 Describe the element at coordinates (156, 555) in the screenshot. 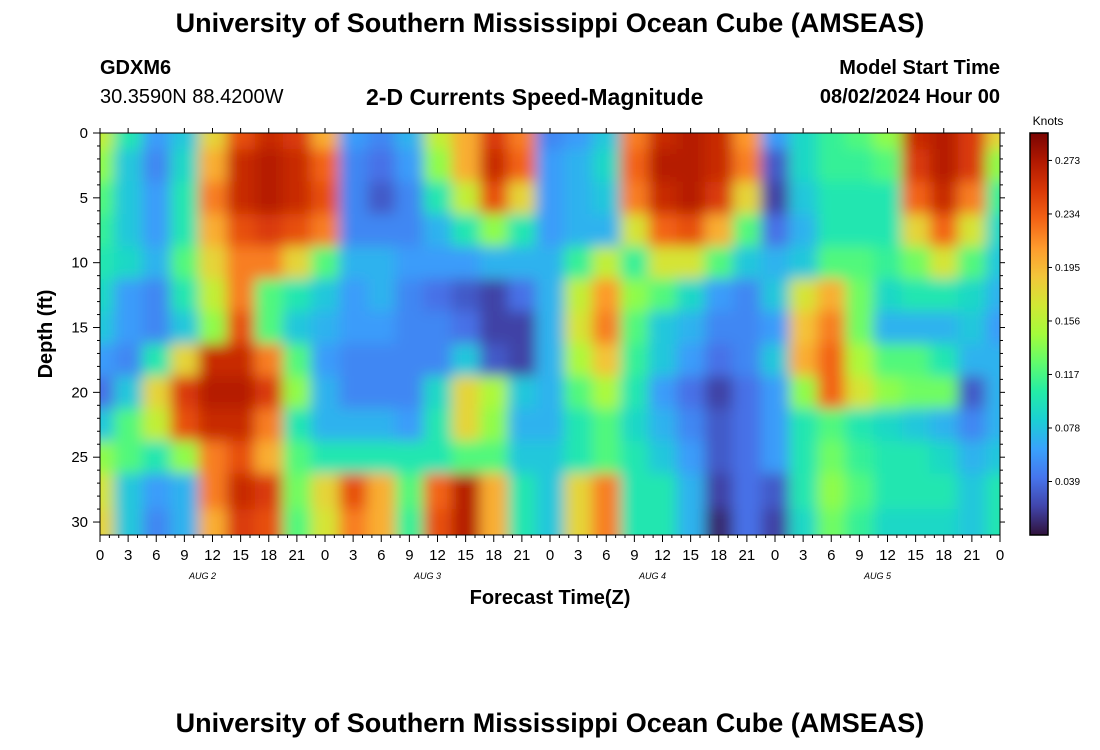

I see `x-tick-label: 6` at that location.